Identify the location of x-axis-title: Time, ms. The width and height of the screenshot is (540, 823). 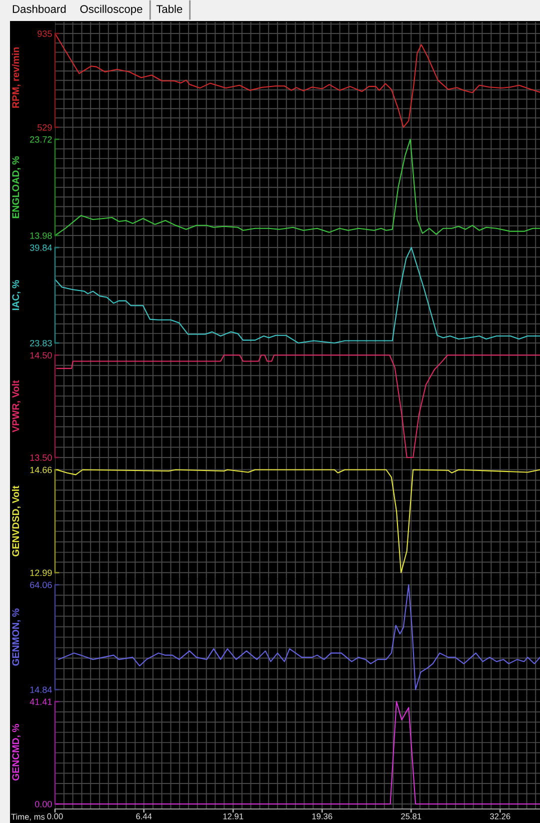
(28, 817).